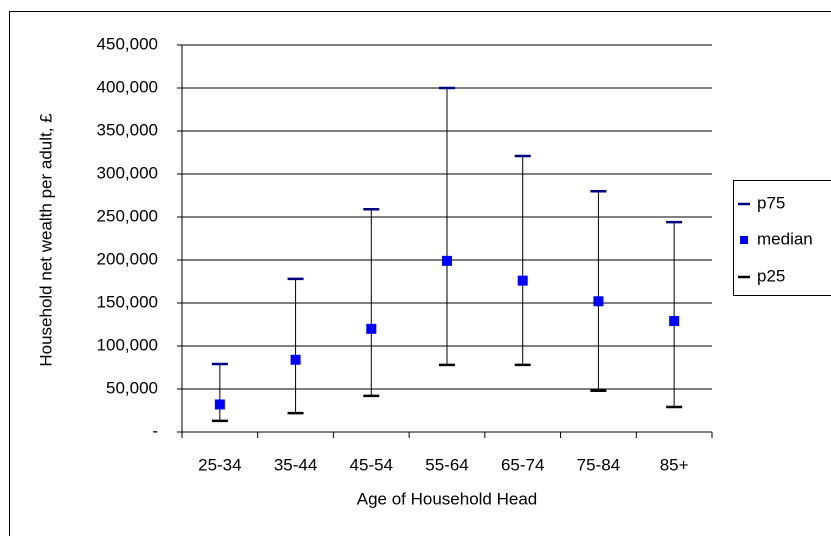 This screenshot has height=536, width=831. What do you see at coordinates (127, 258) in the screenshot?
I see `y-tick-label: 200,000` at bounding box center [127, 258].